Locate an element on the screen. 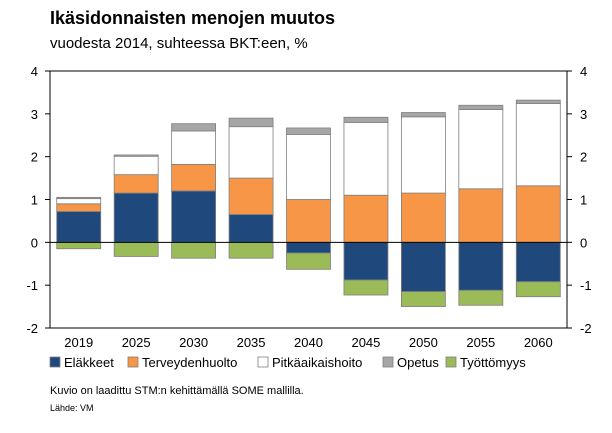 Image resolution: width=612 pixels, height=433 pixels. x-tick-label: 2045 is located at coordinates (365, 342).